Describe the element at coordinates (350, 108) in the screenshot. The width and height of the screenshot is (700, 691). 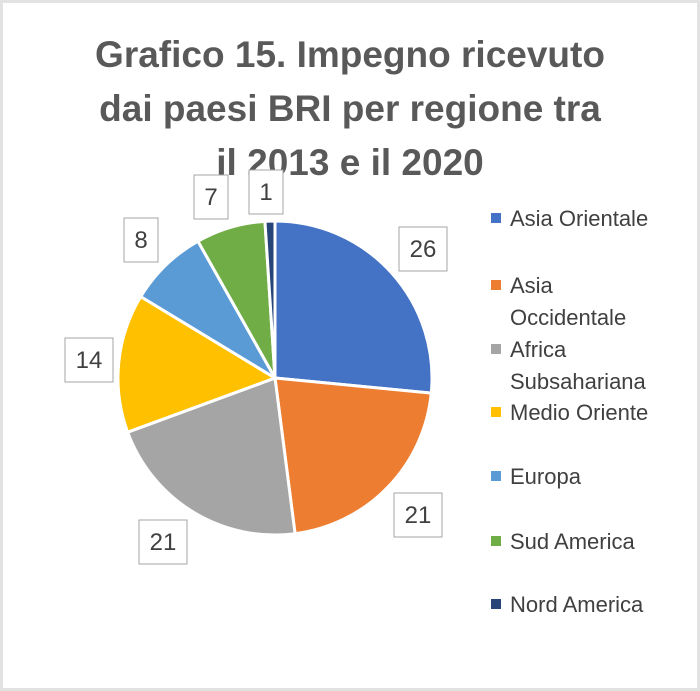
I see `chart-title-line-2: dai paesi BRI per regione tra` at that location.